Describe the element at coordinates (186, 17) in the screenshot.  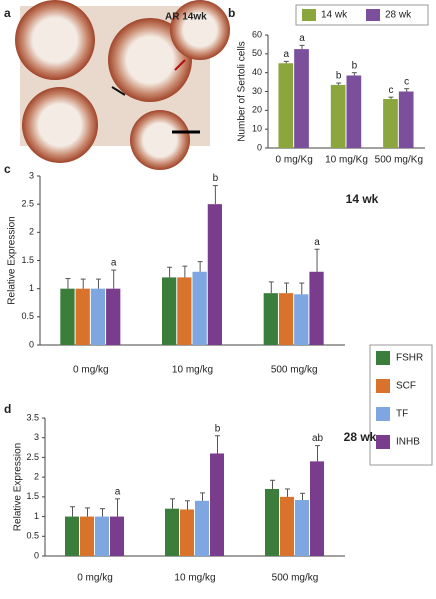
I see `image-caption: AR 14wk` at that location.